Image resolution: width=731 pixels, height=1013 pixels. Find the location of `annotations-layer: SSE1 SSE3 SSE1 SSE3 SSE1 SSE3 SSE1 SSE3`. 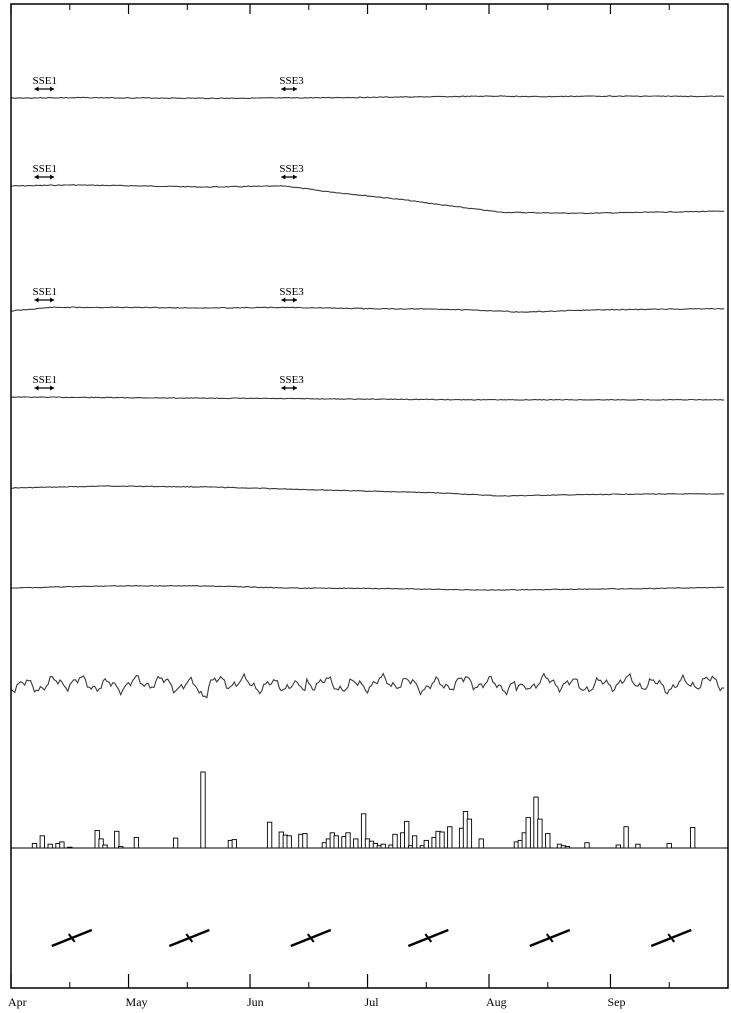

annotations-layer: SSE1 SSE3 SSE1 SSE3 SSE1 SSE3 SSE1 SSE3 is located at coordinates (168, 233).